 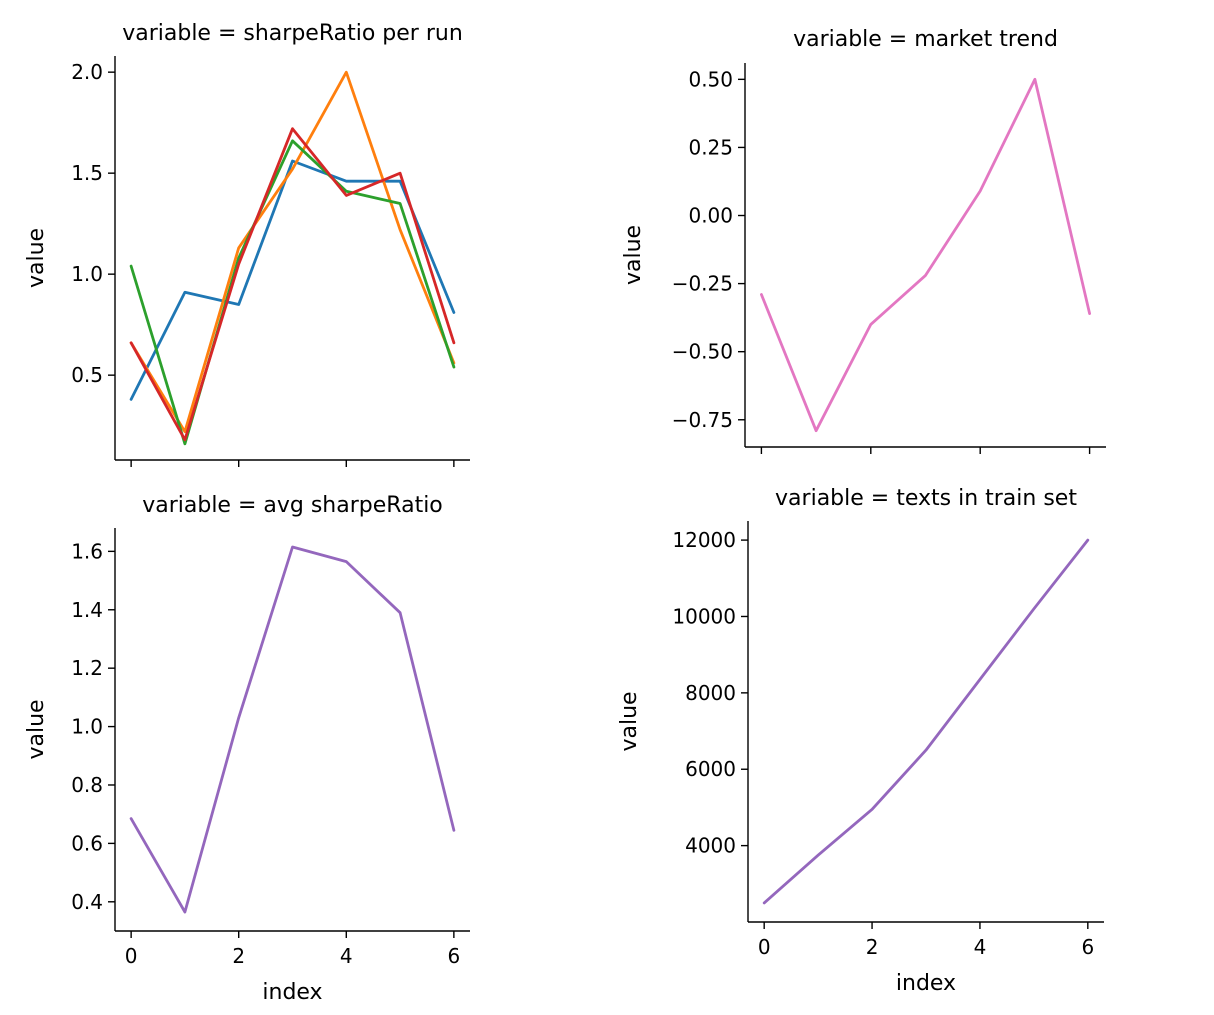 I want to click on y-tick-label: −0.50, so click(x=702, y=352).